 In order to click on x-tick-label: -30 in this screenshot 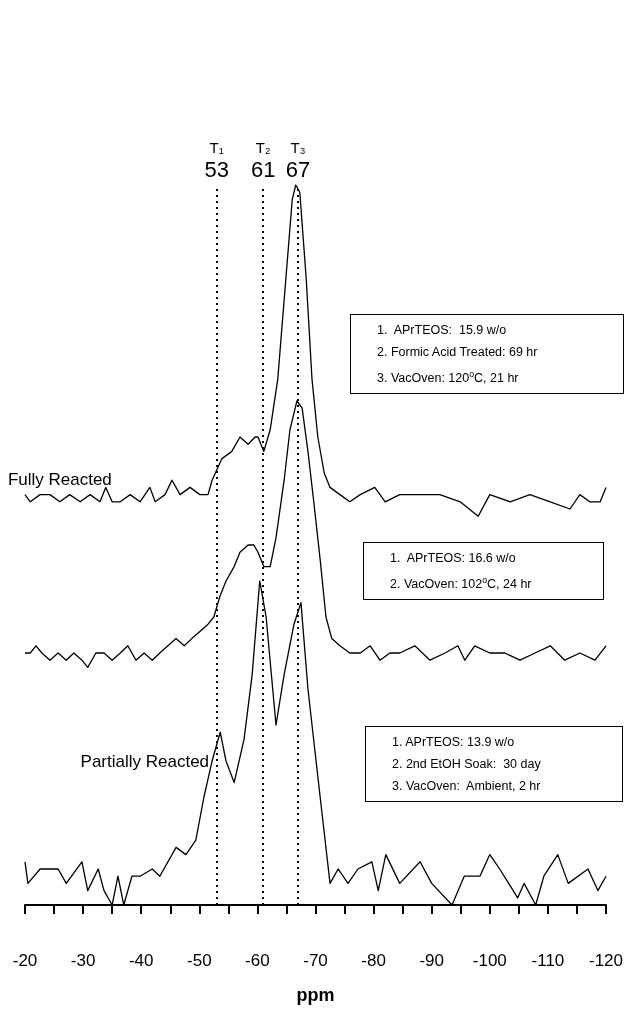, I will do `click(83, 960)`.